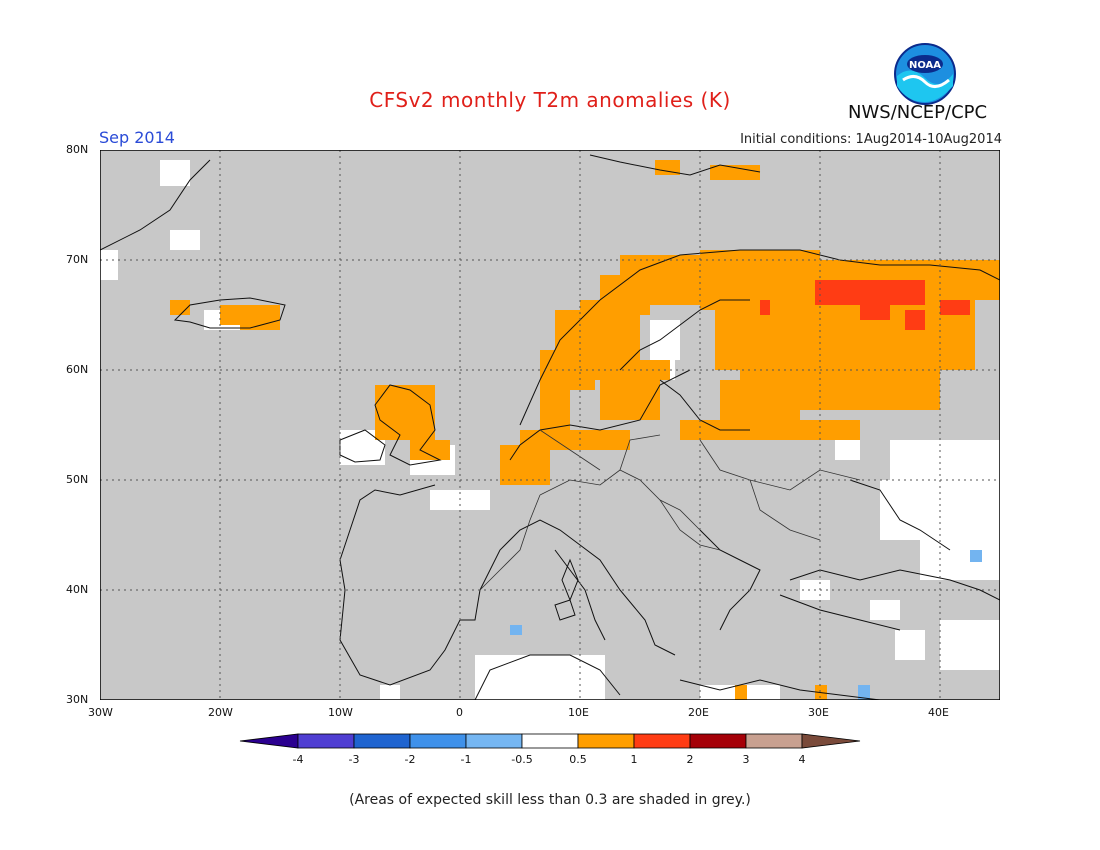 This screenshot has width=1100, height=850. I want to click on colorbar-tick-label: -2, so click(410, 759).